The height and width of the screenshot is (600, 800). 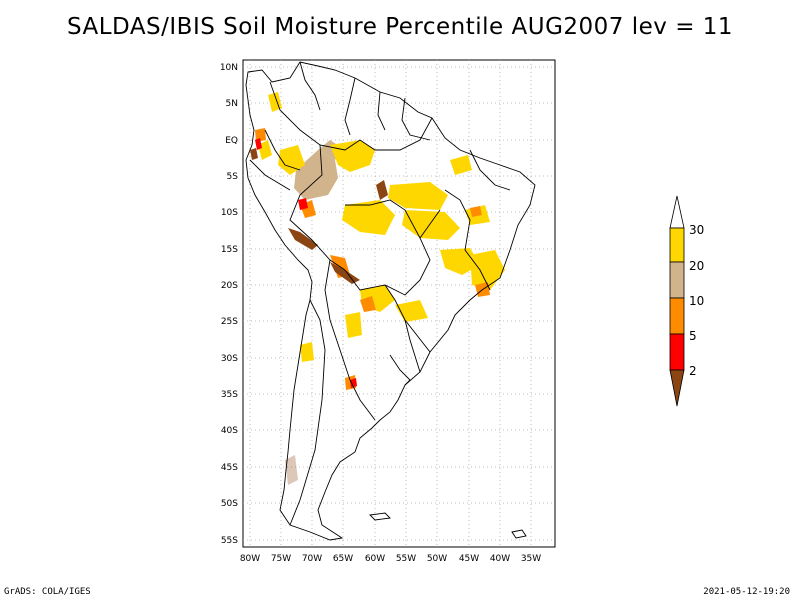 What do you see at coordinates (375, 559) in the screenshot?
I see `lon-tick-60W: 60W` at bounding box center [375, 559].